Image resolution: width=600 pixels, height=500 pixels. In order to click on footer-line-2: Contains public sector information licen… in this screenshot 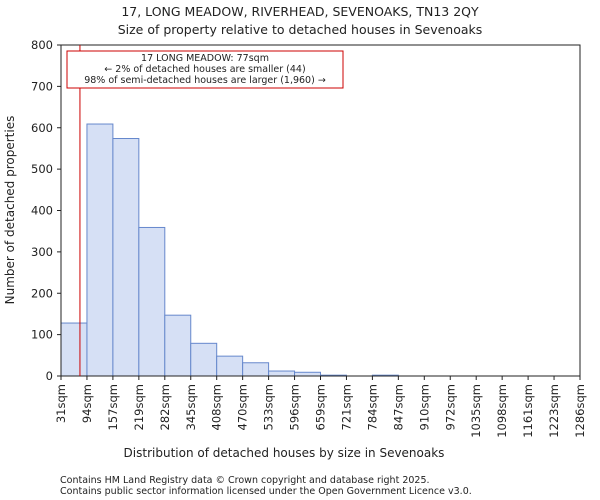, I will do `click(266, 491)`.